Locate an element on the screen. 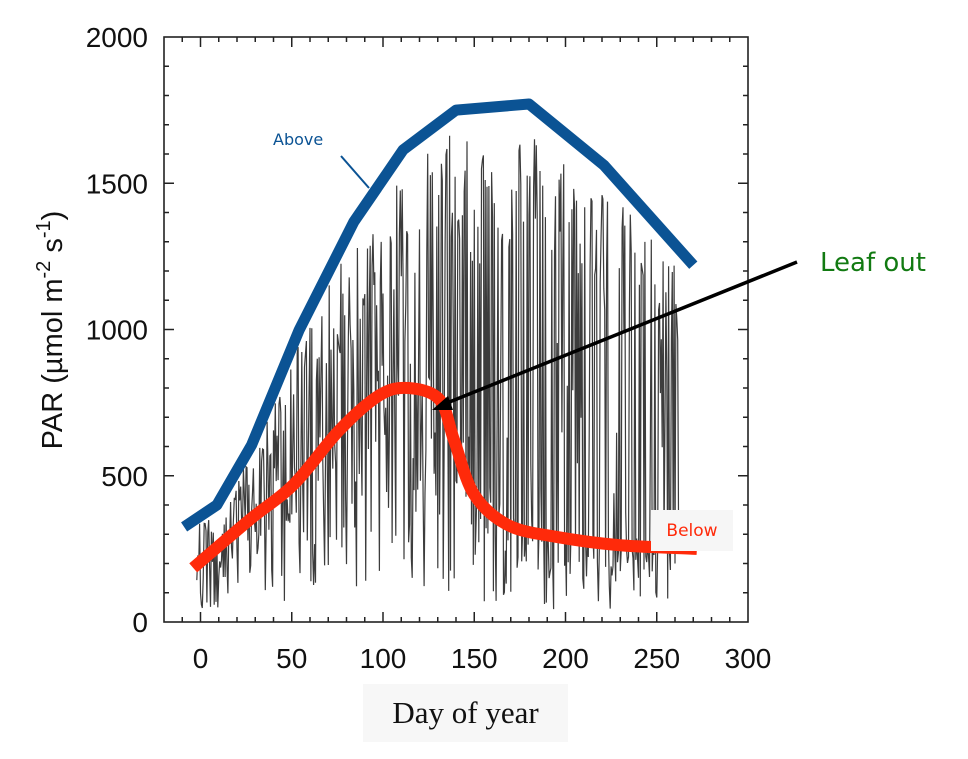 The image size is (968, 759). y-axis-title: PAR (µmol m-2 s-1) is located at coordinates (51, 330).